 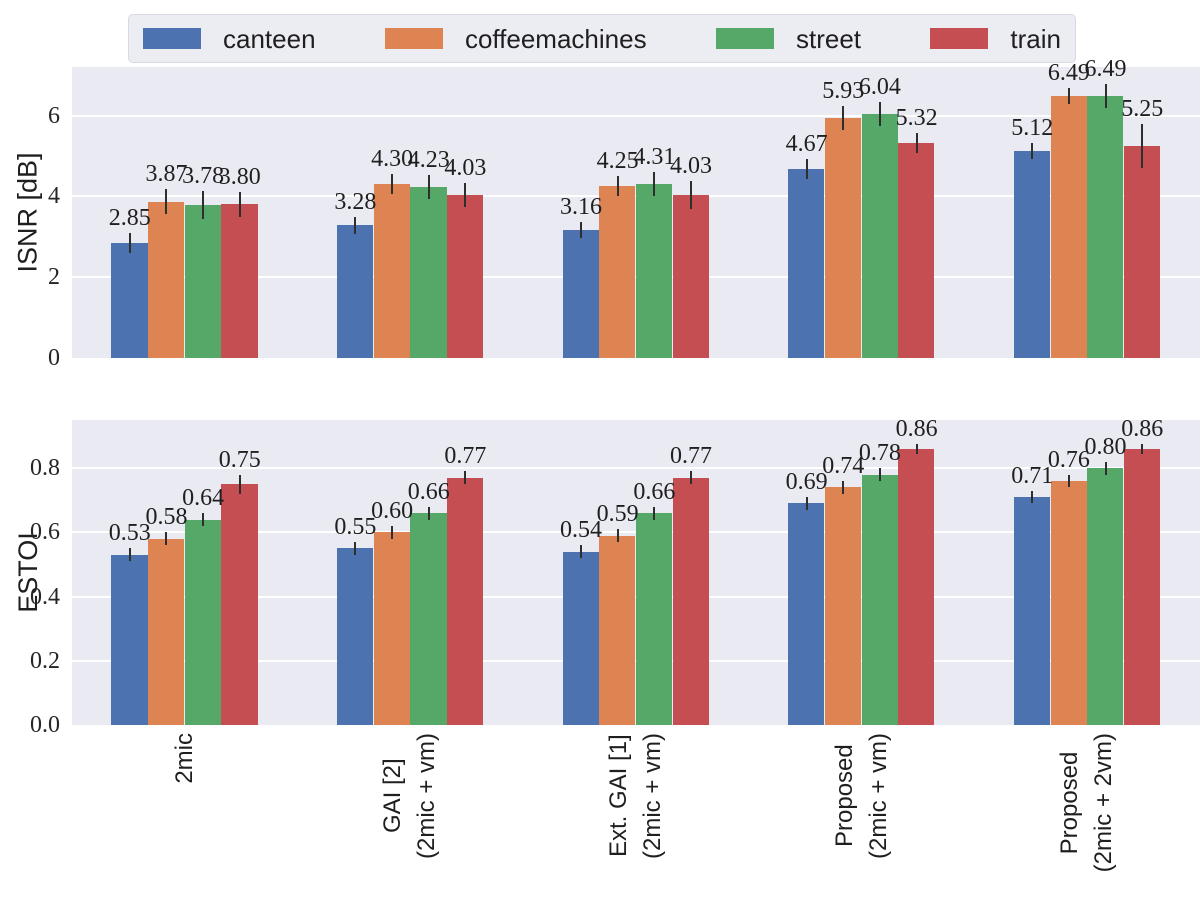 What do you see at coordinates (185, 818) in the screenshot?
I see `x-tick-slot-0: 2mic` at bounding box center [185, 818].